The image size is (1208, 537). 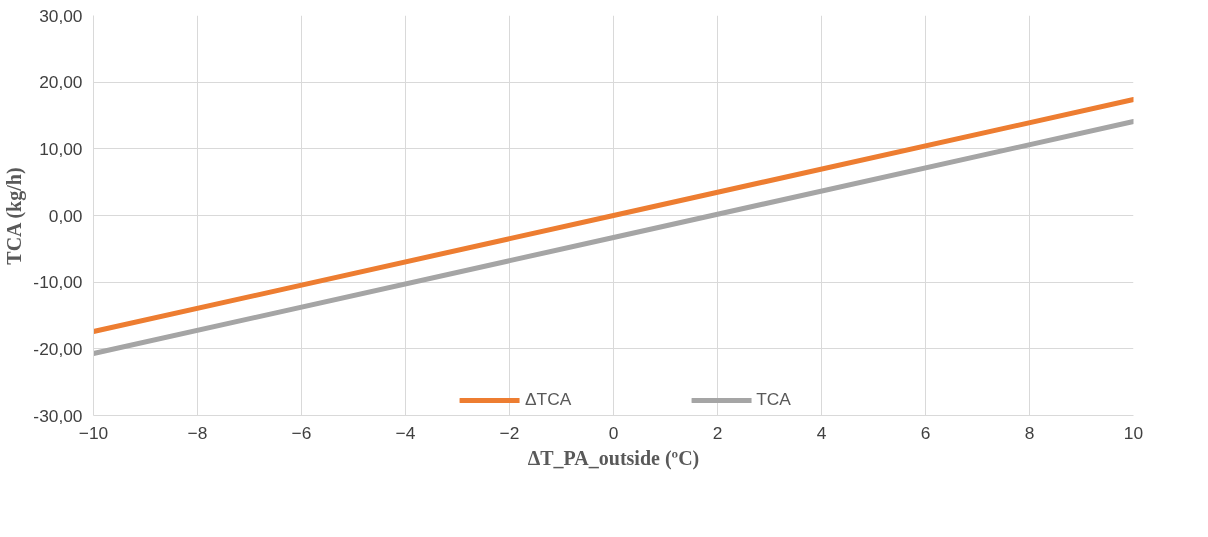 I want to click on x-axis-title: ΔT_PA_outside (ºC), so click(x=613, y=458).